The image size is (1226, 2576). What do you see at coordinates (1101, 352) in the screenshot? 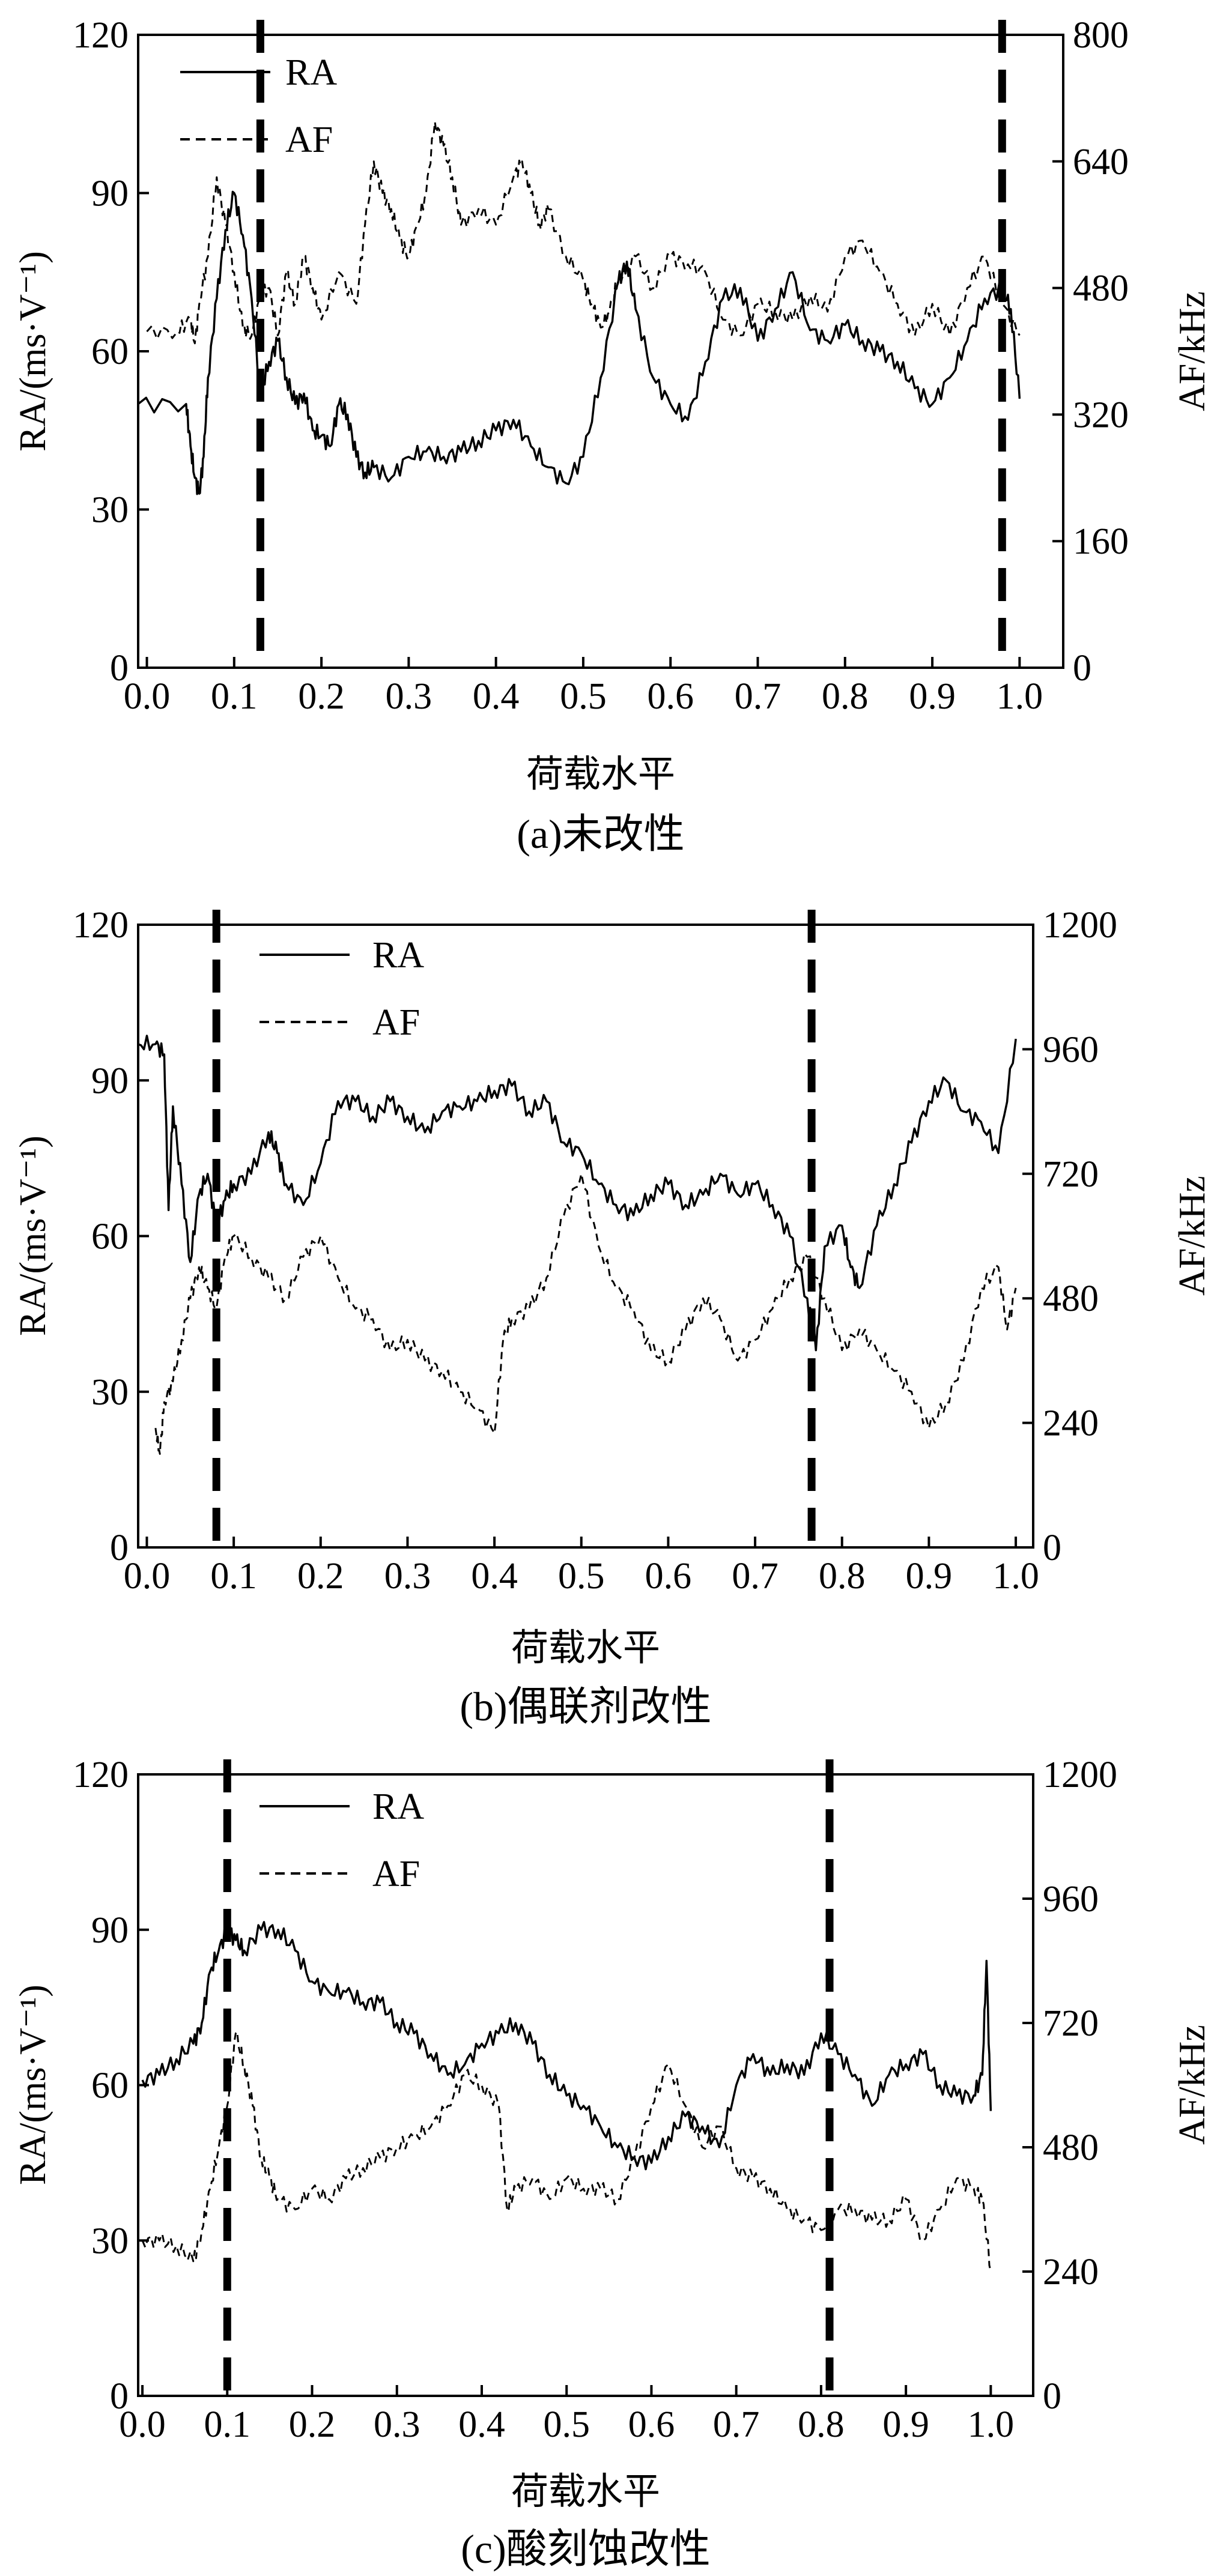
I see `y2-tick-labels: 0 160 320 480 640 800` at bounding box center [1101, 352].